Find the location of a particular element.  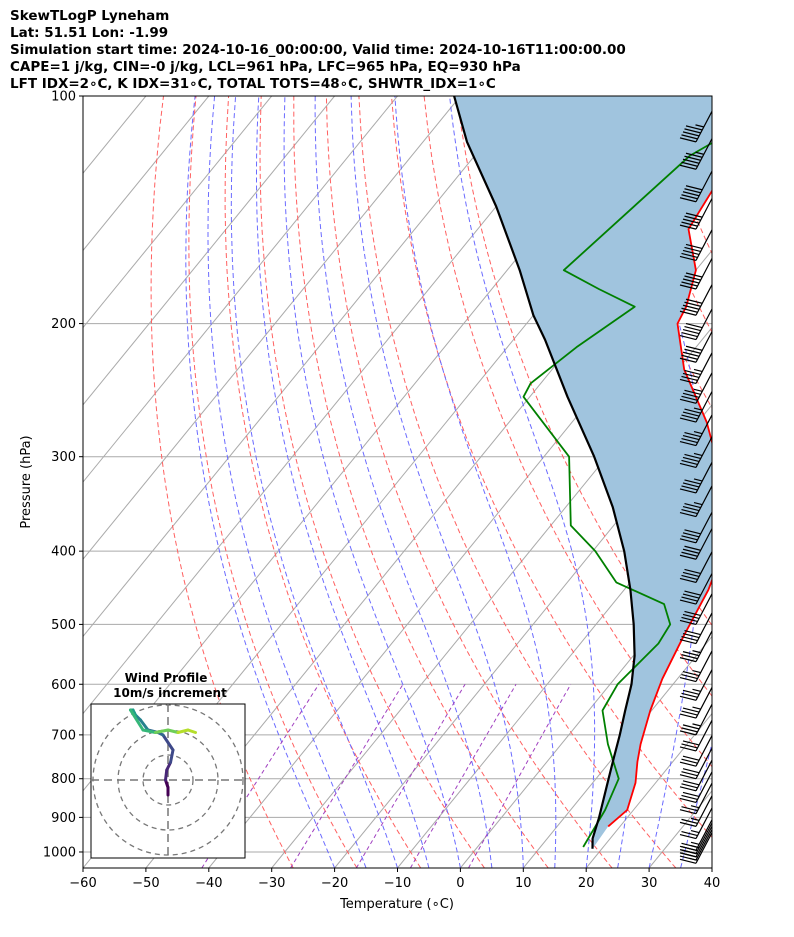

y-tick-label: 200 is located at coordinates (63, 324).